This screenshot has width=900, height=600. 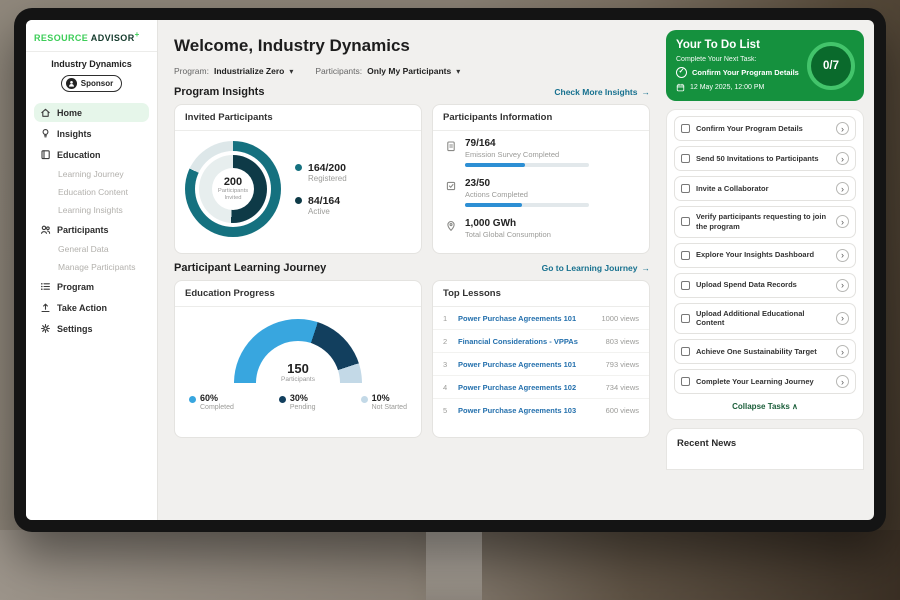 What do you see at coordinates (480, 143) in the screenshot?
I see `stat-value: 79/164` at bounding box center [480, 143].